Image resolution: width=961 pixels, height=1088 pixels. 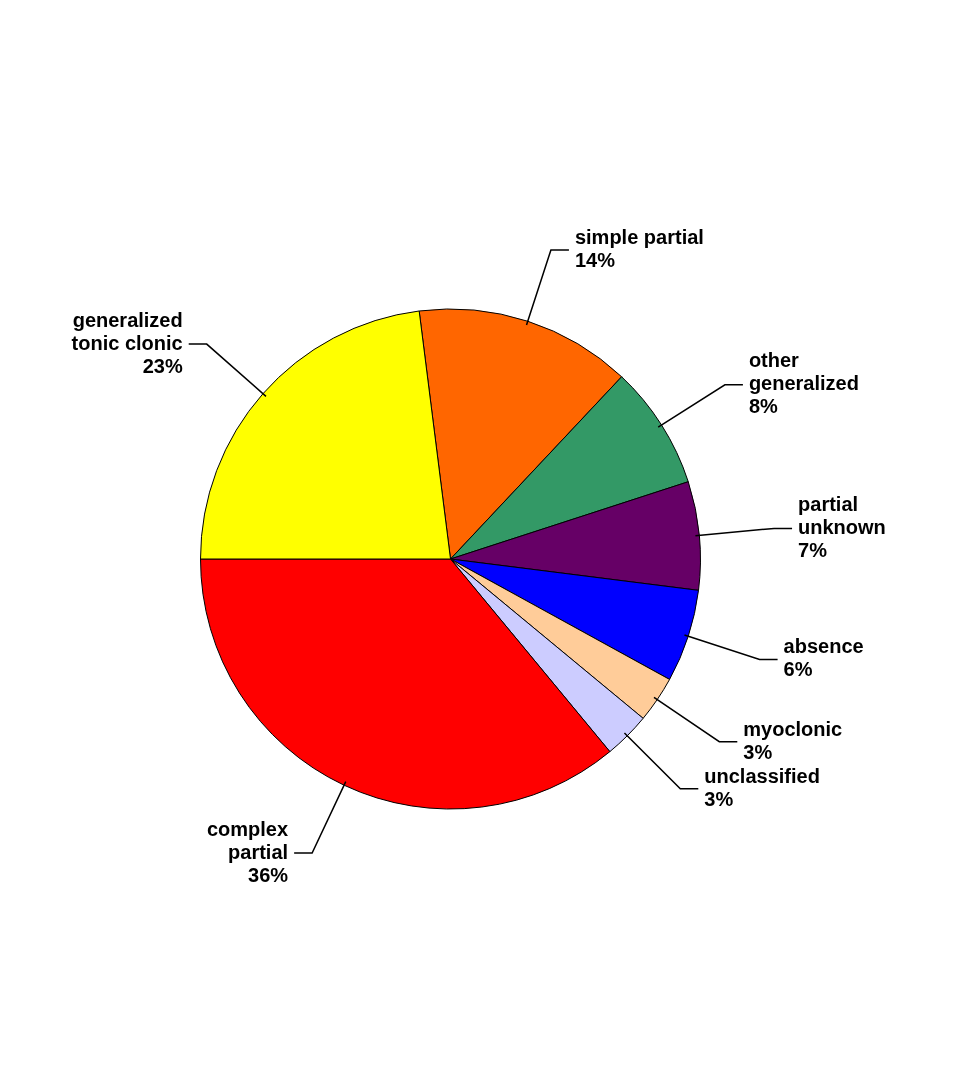 I want to click on slice-label: simple partial, so click(x=639, y=236).